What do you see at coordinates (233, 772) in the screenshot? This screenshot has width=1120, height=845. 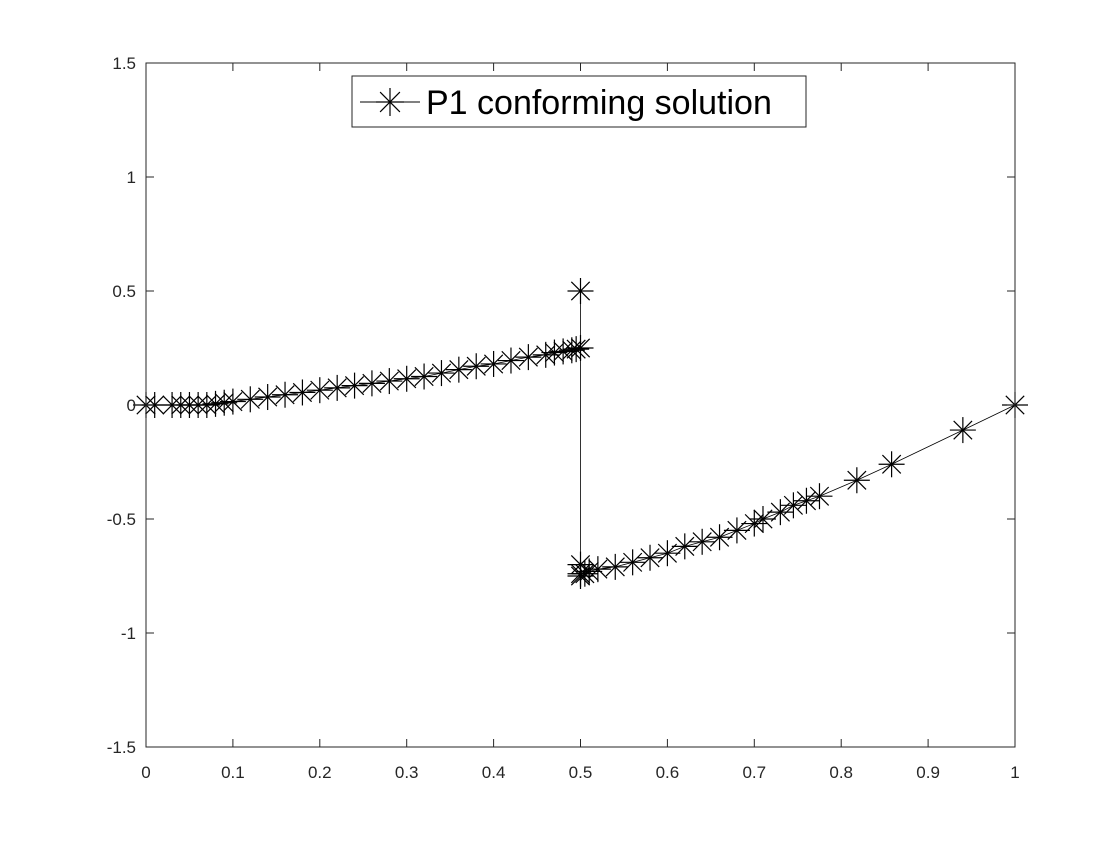 I see `x-tick-label: 0.1` at bounding box center [233, 772].